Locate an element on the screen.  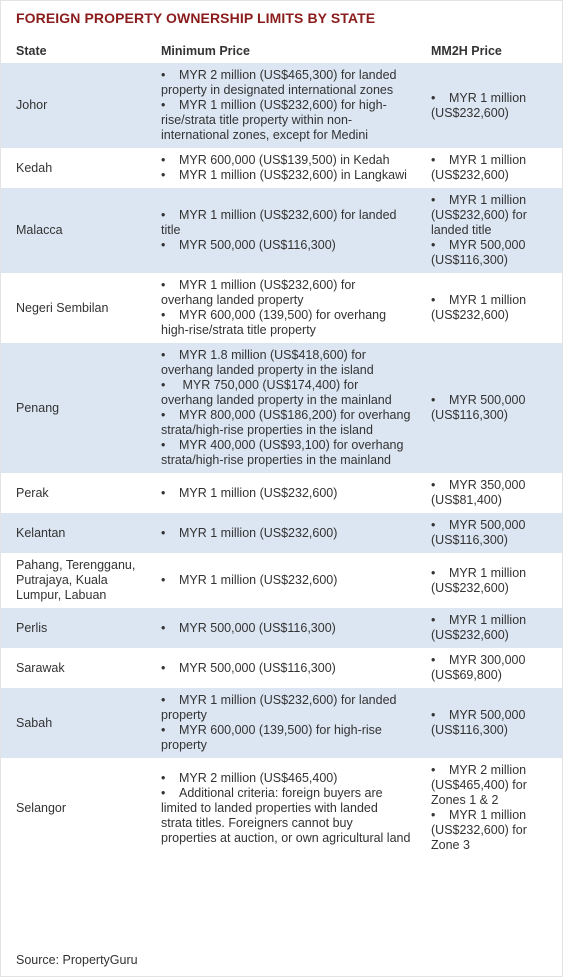
column-header: MM2H Price is located at coordinates (466, 51).